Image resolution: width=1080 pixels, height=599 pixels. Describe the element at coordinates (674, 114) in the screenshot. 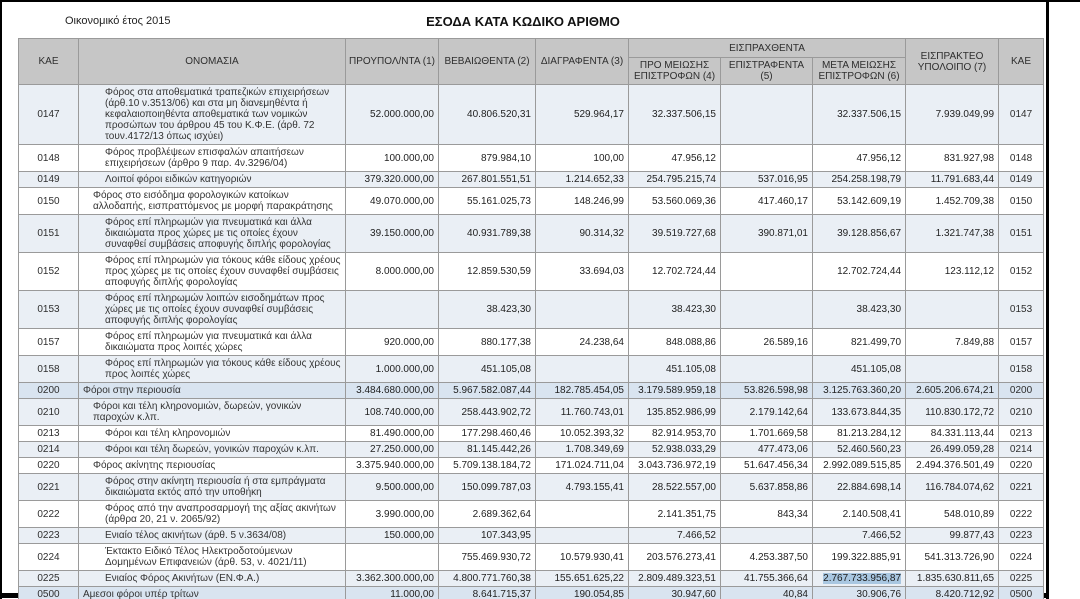

I see `amount-cell-col4: 32.337.506,15` at that location.